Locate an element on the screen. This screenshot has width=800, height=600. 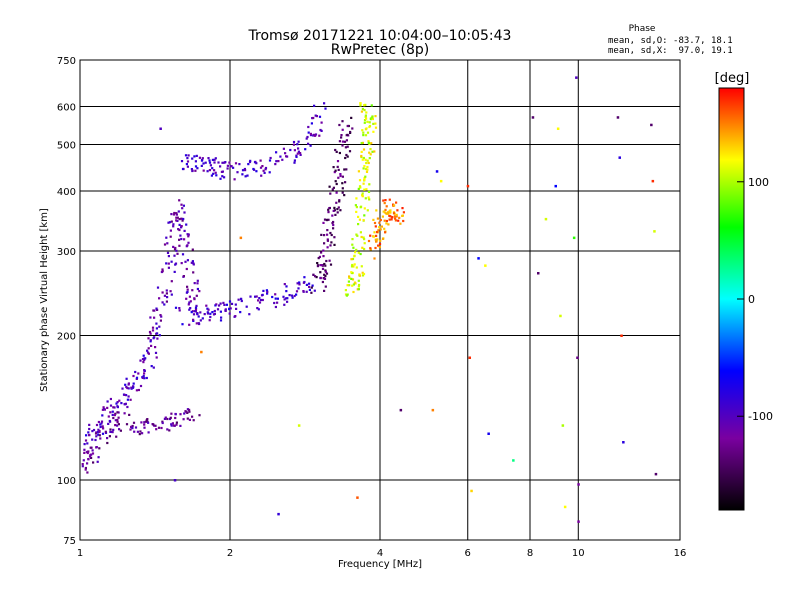
x-tick-label: 4 is located at coordinates (380, 553).